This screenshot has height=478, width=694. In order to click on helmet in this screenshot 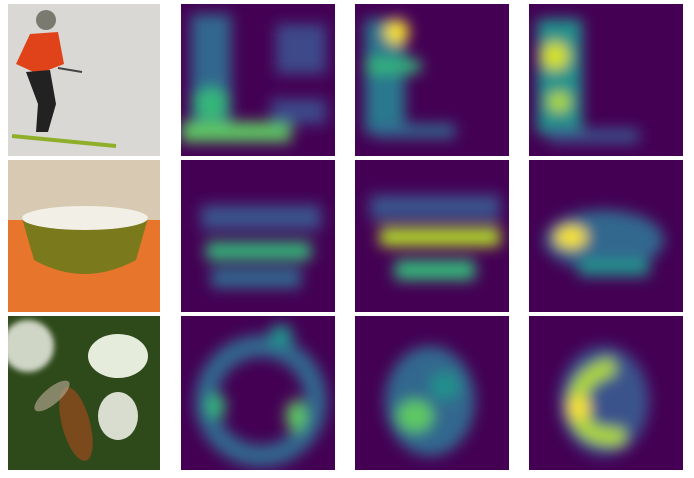, I will do `click(46, 20)`.